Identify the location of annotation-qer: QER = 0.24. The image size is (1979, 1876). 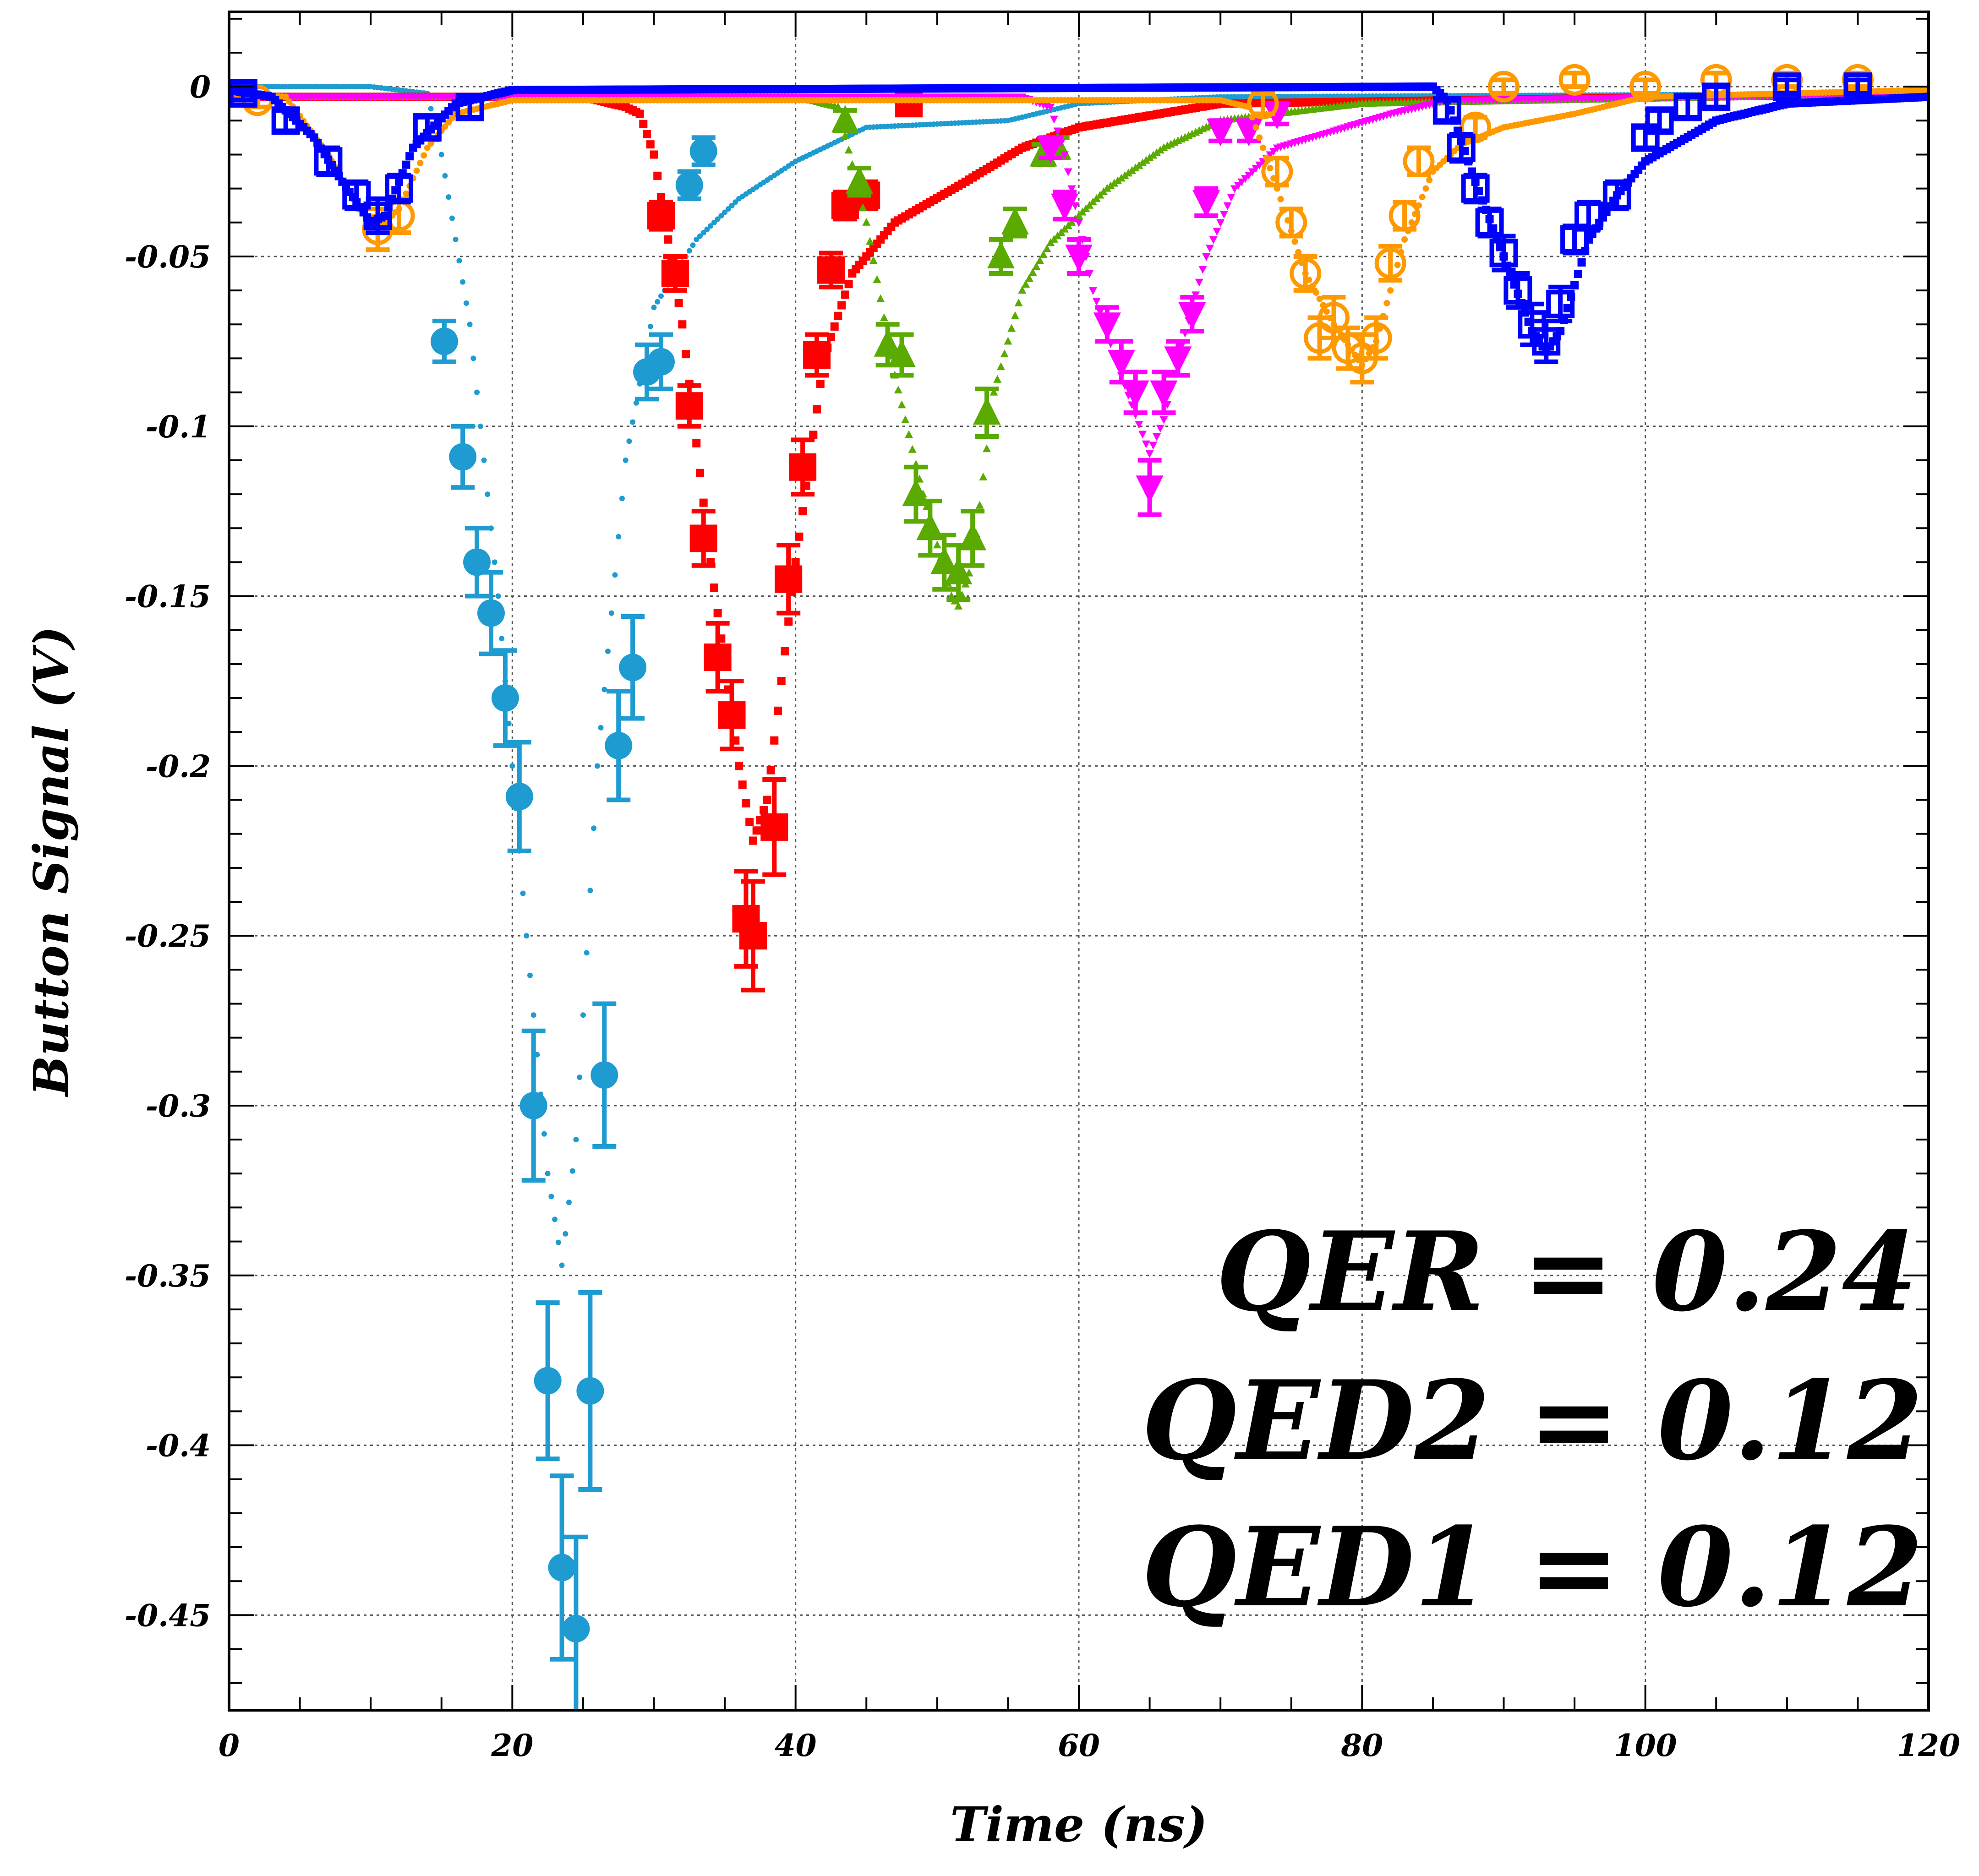
(1566, 1272).